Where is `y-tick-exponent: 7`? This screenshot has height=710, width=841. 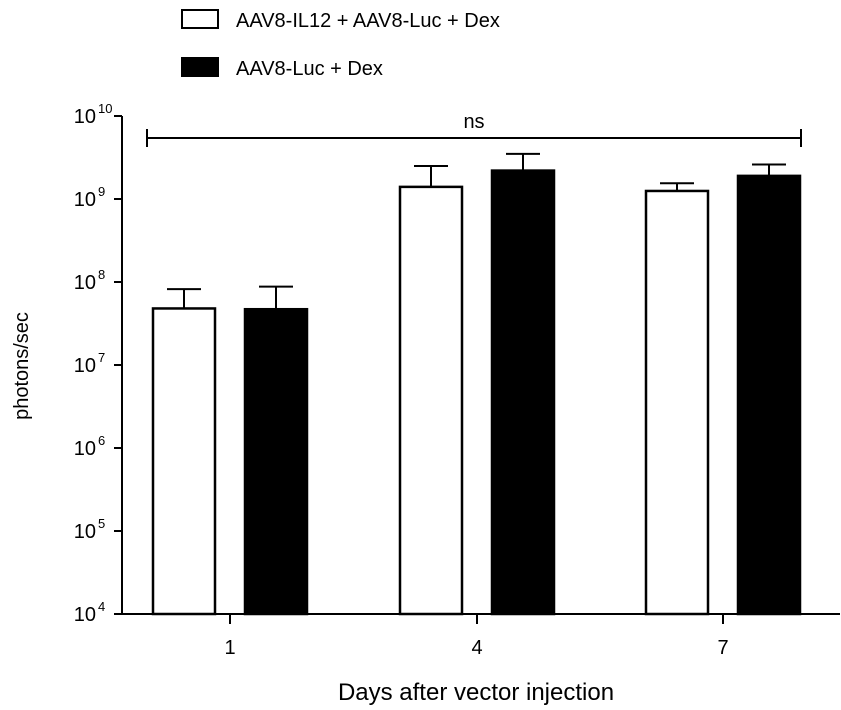 y-tick-exponent: 7 is located at coordinates (101, 357).